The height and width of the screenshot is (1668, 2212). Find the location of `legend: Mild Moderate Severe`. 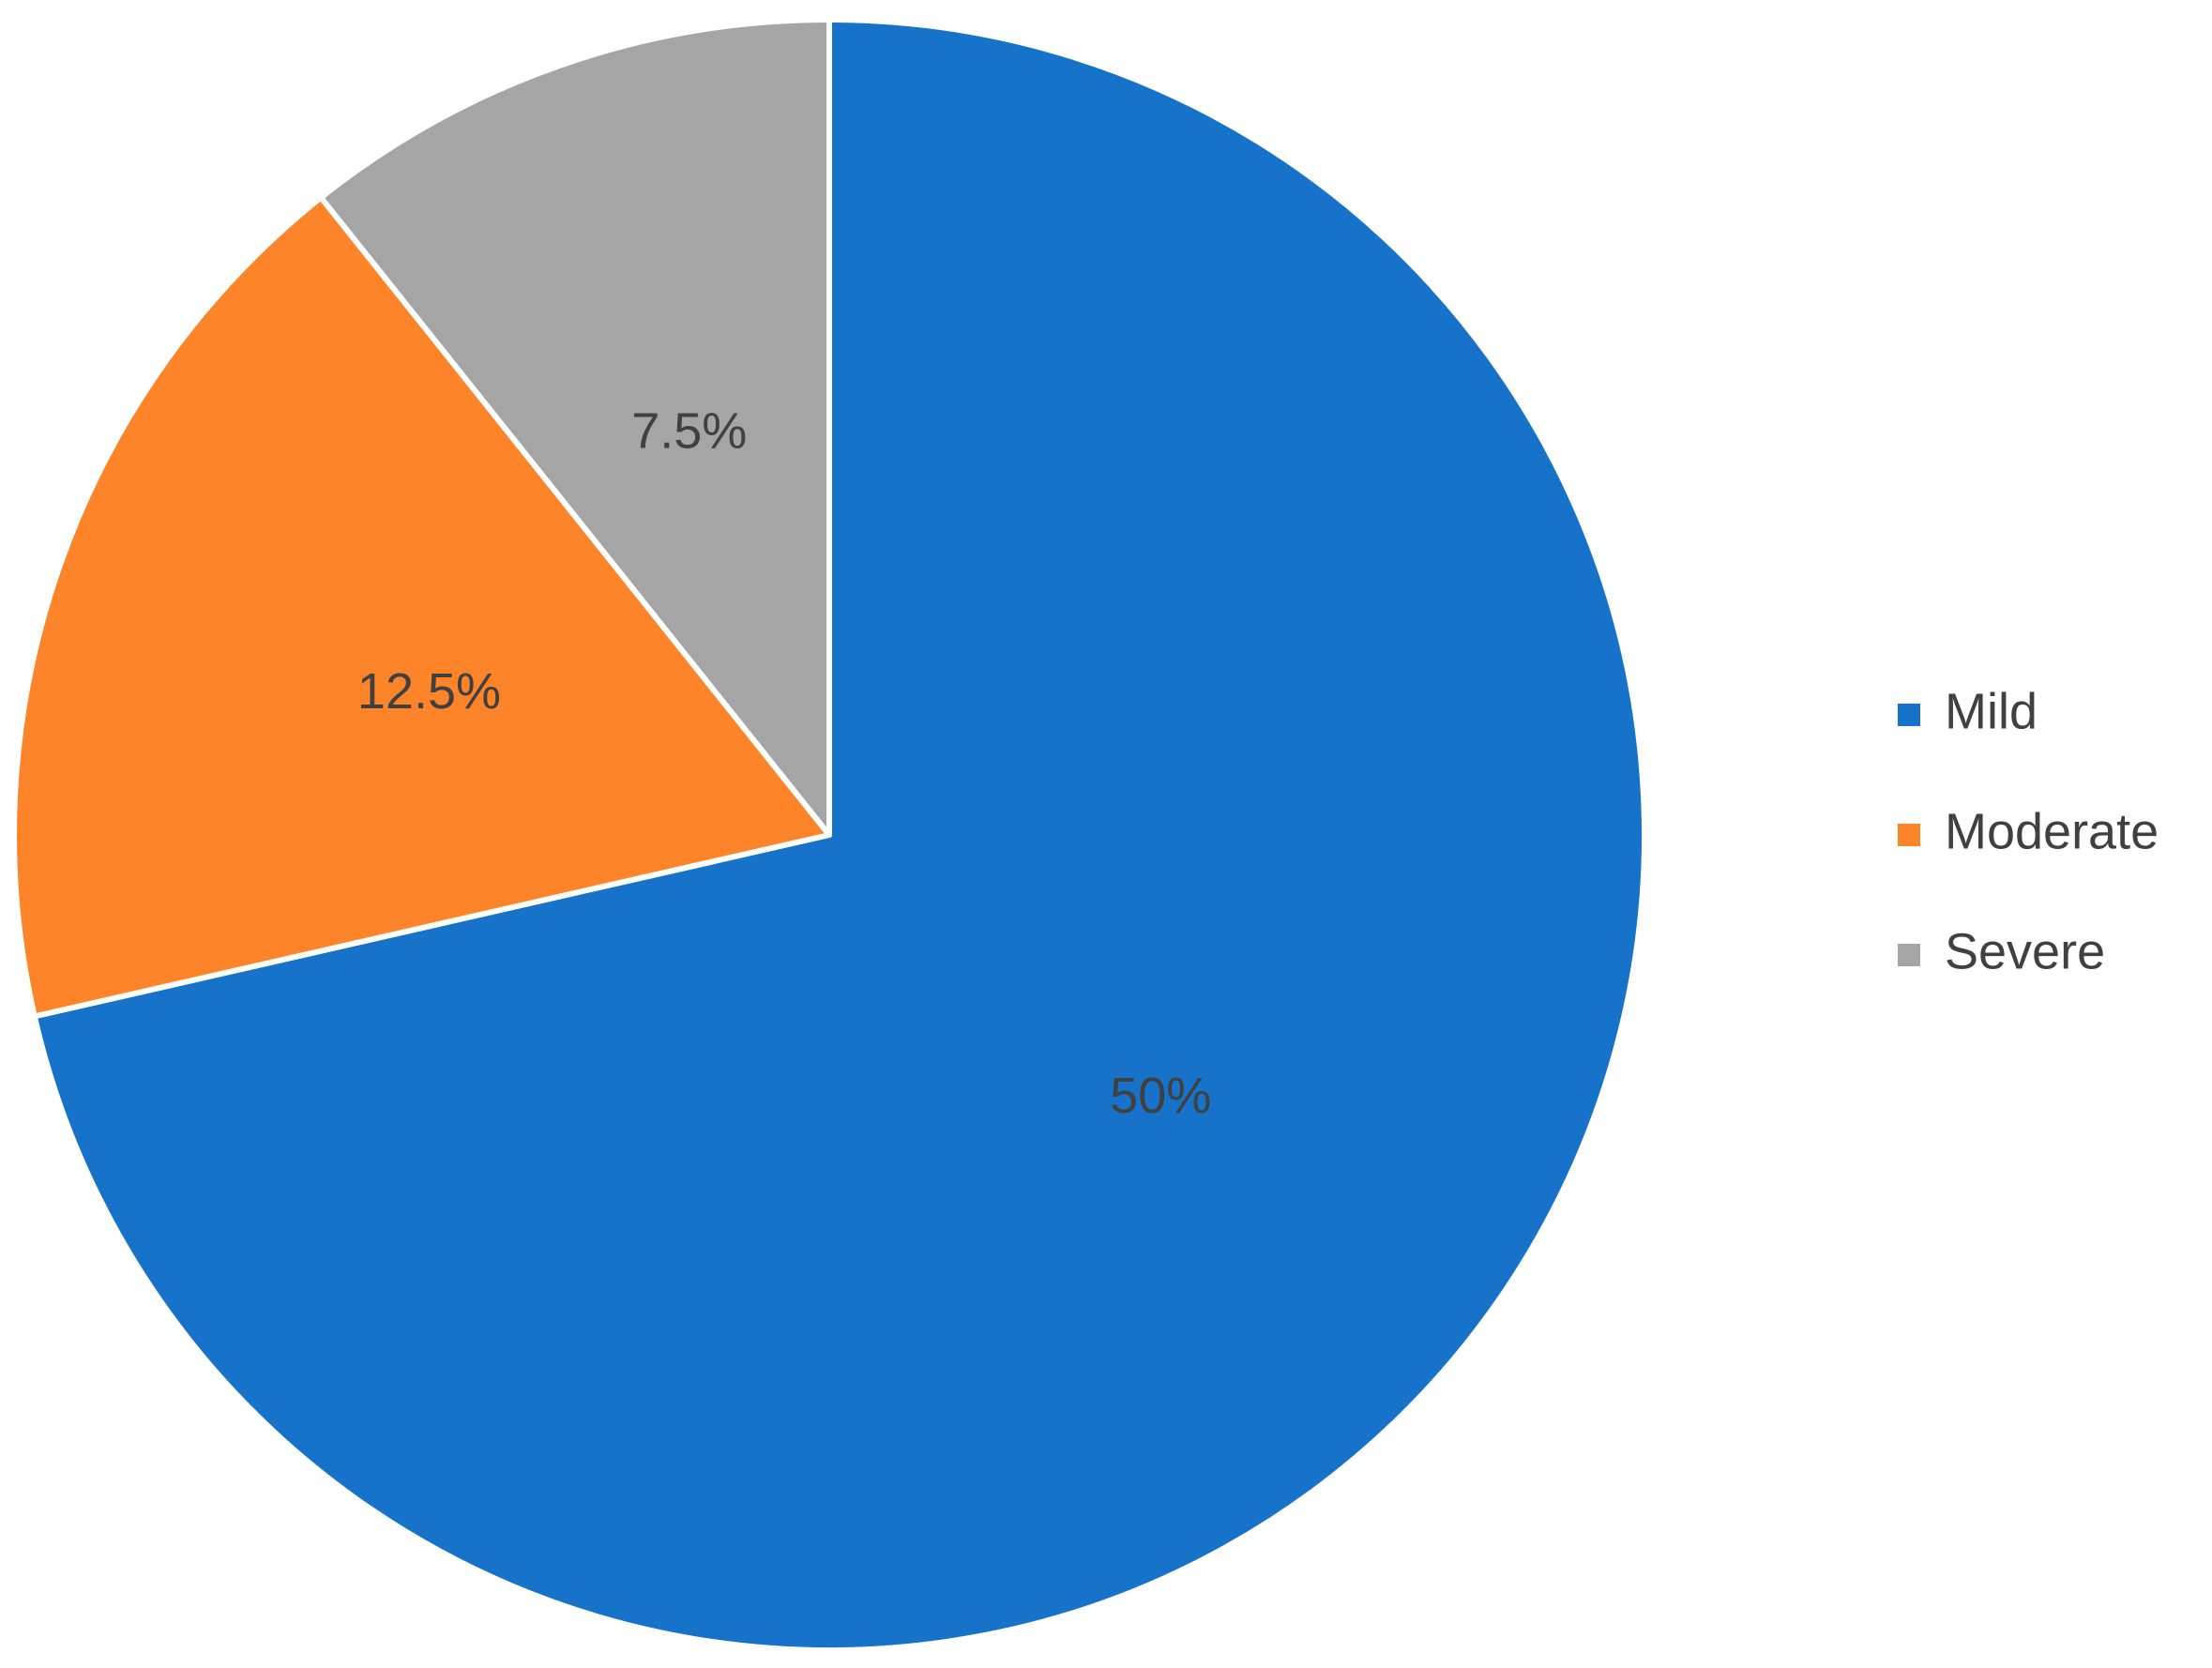

legend: Mild Moderate Severe is located at coordinates (2028, 831).